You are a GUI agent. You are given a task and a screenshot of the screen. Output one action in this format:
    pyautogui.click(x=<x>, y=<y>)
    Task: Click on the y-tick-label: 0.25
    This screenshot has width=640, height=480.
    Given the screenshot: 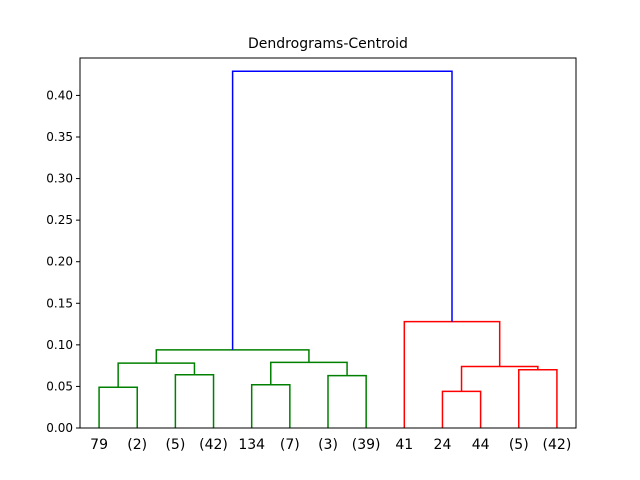 What is the action you would take?
    pyautogui.click(x=59, y=220)
    